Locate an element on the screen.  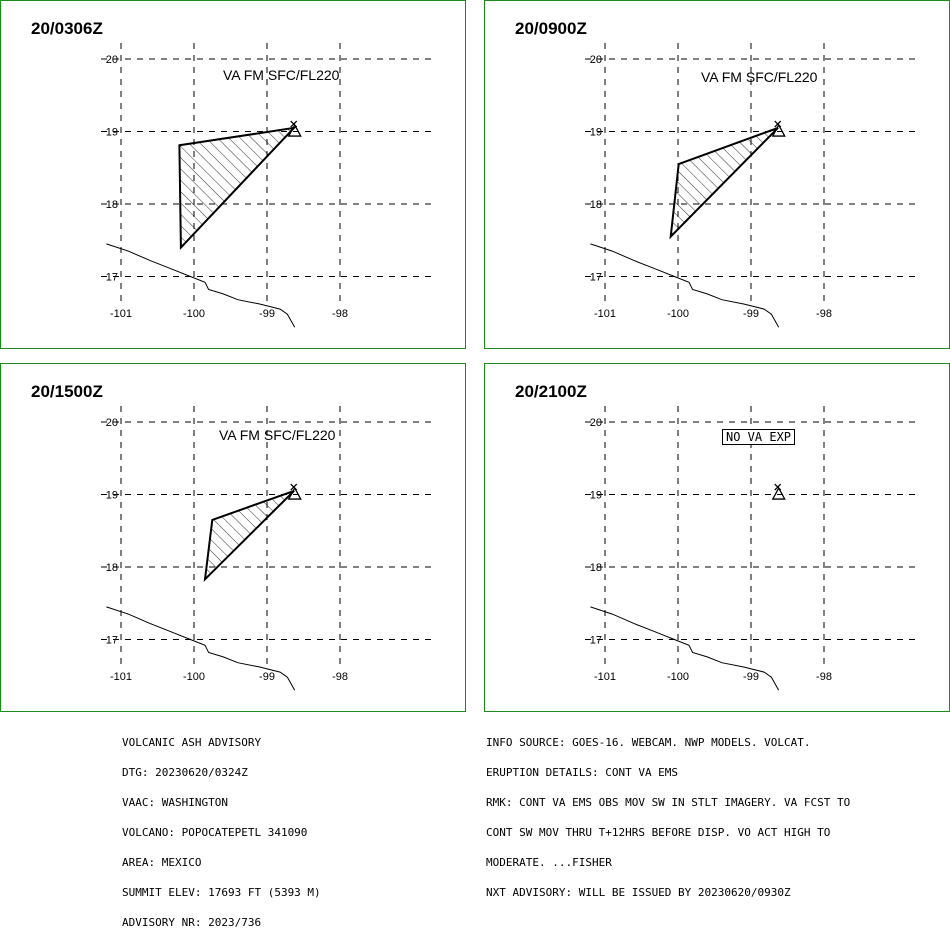
advisory-line: ERUPTION DETAILS: CONT VA EMS is located at coordinates (582, 772).